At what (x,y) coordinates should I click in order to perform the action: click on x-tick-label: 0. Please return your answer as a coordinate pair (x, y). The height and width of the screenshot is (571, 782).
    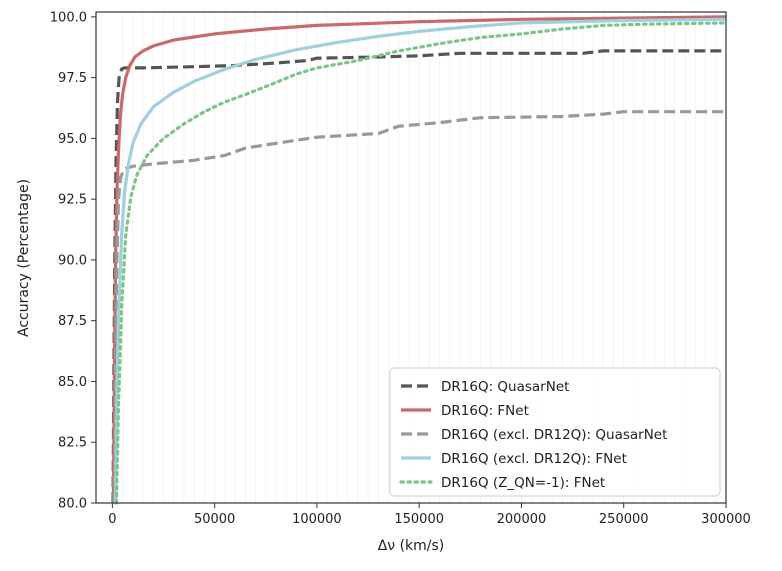
    Looking at the image, I should click on (112, 519).